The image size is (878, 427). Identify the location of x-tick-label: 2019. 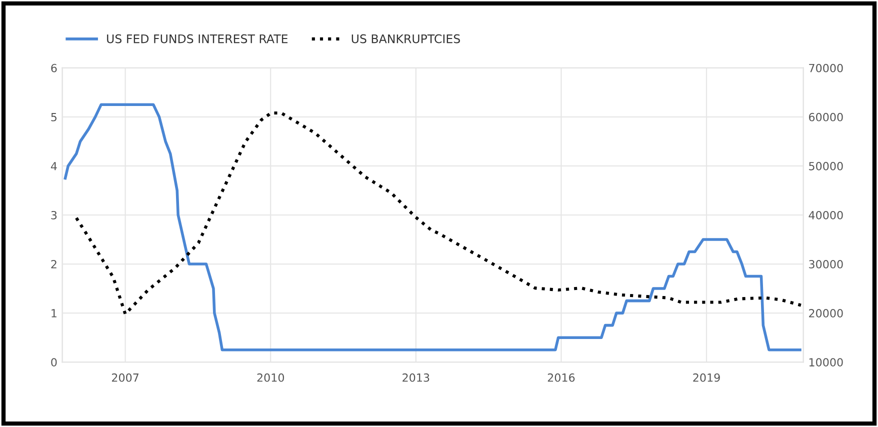
(706, 377).